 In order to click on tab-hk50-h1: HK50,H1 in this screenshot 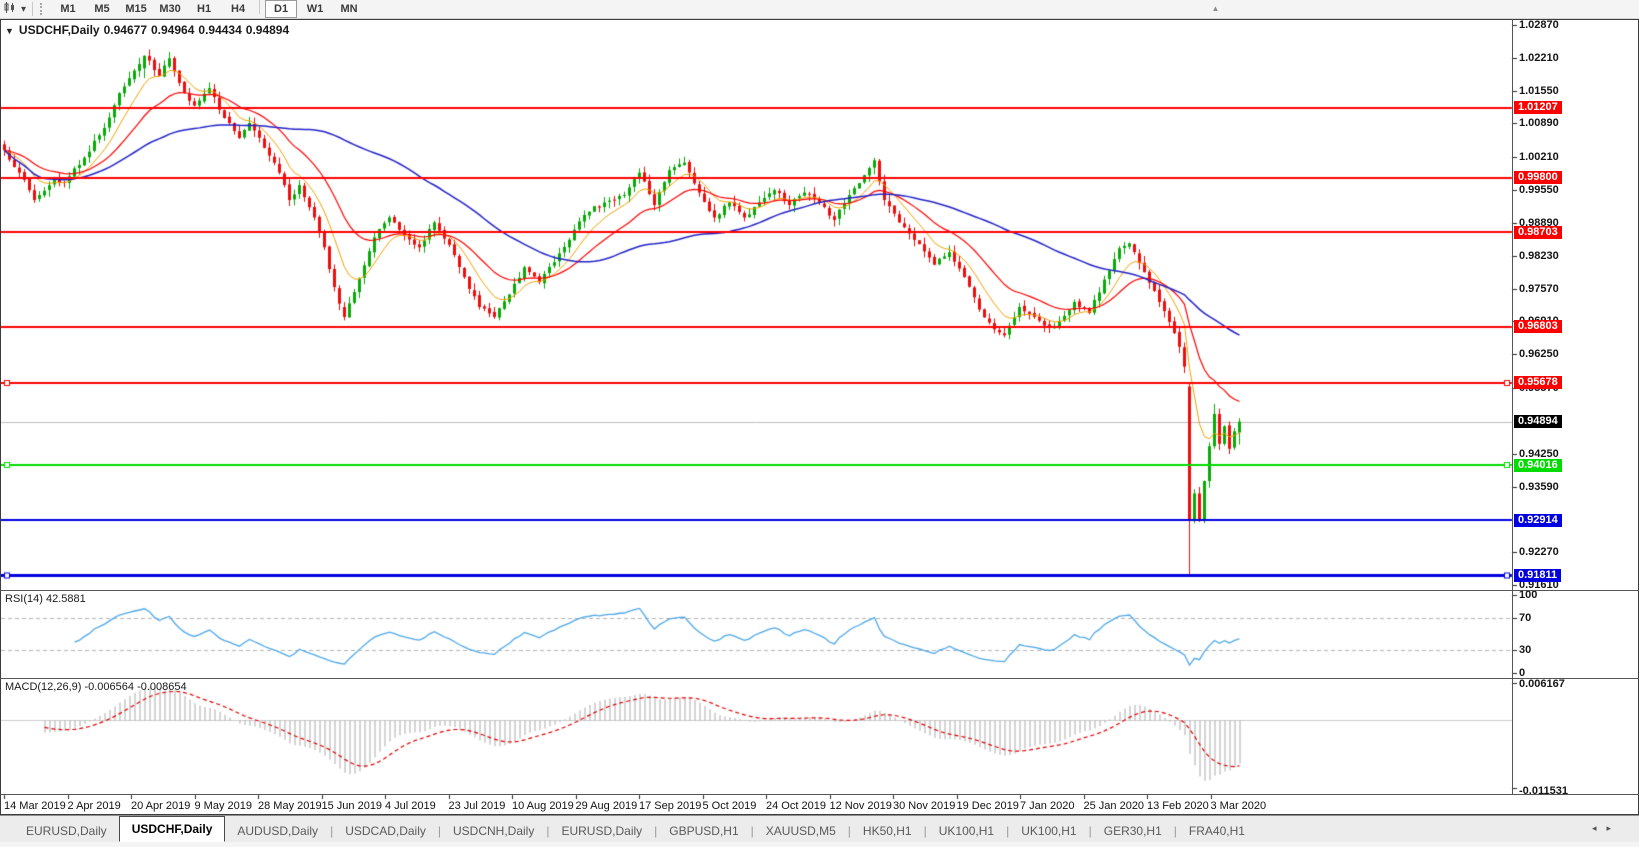, I will do `click(887, 831)`.